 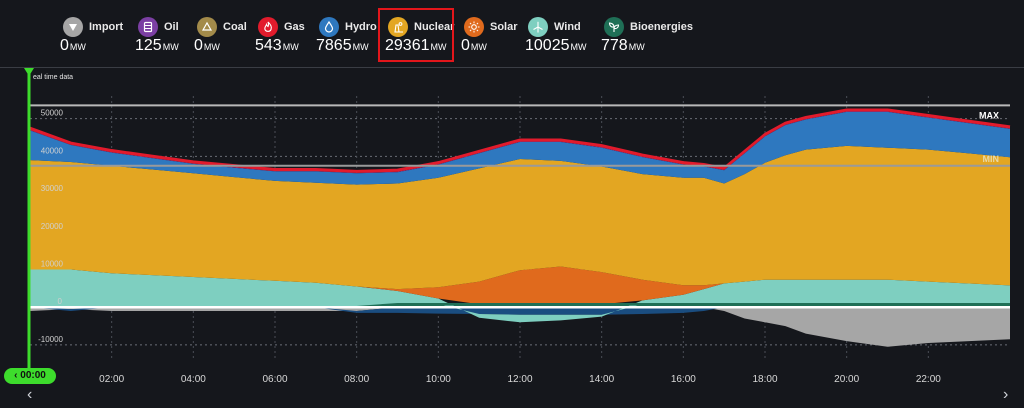 I want to click on series-area-solar, so click(x=520, y=285).